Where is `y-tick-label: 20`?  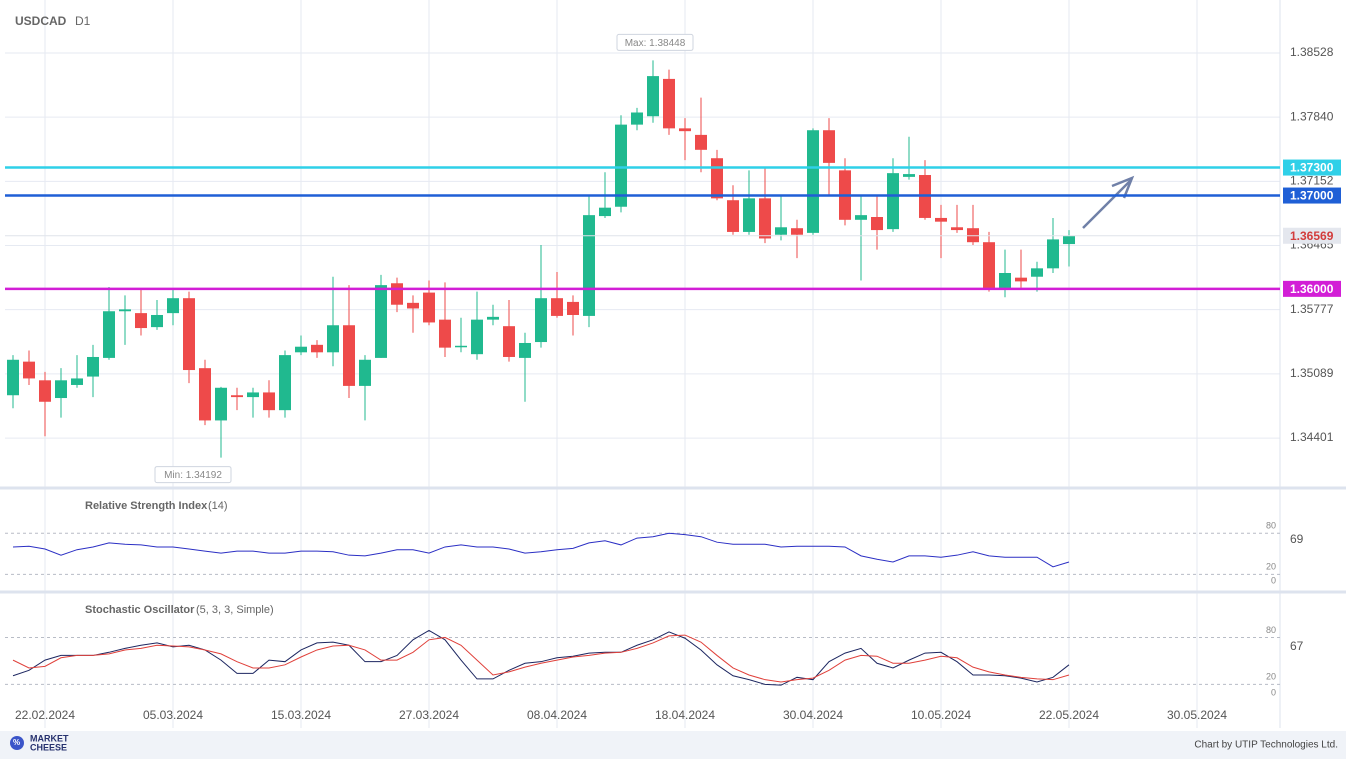 y-tick-label: 20 is located at coordinates (1271, 567).